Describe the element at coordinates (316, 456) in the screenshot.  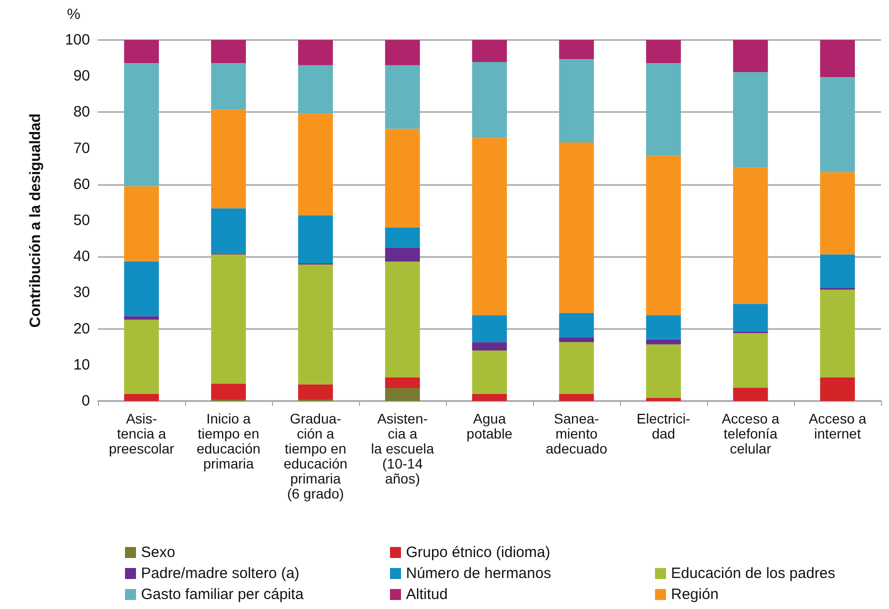
I see `x-tick-label: Gradua- ción a tiempo en educación primaria (6 grado)` at that location.